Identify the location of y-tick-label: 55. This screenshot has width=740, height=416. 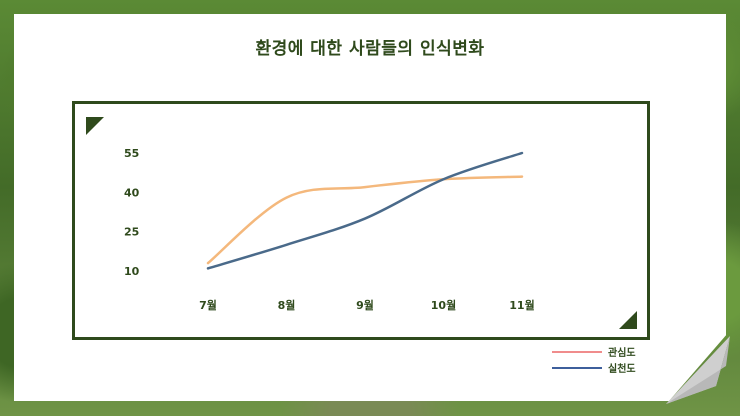
(131, 153).